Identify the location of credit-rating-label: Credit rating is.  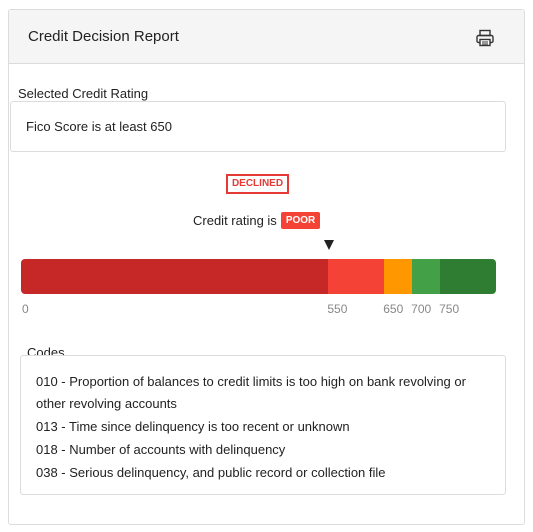
(235, 220).